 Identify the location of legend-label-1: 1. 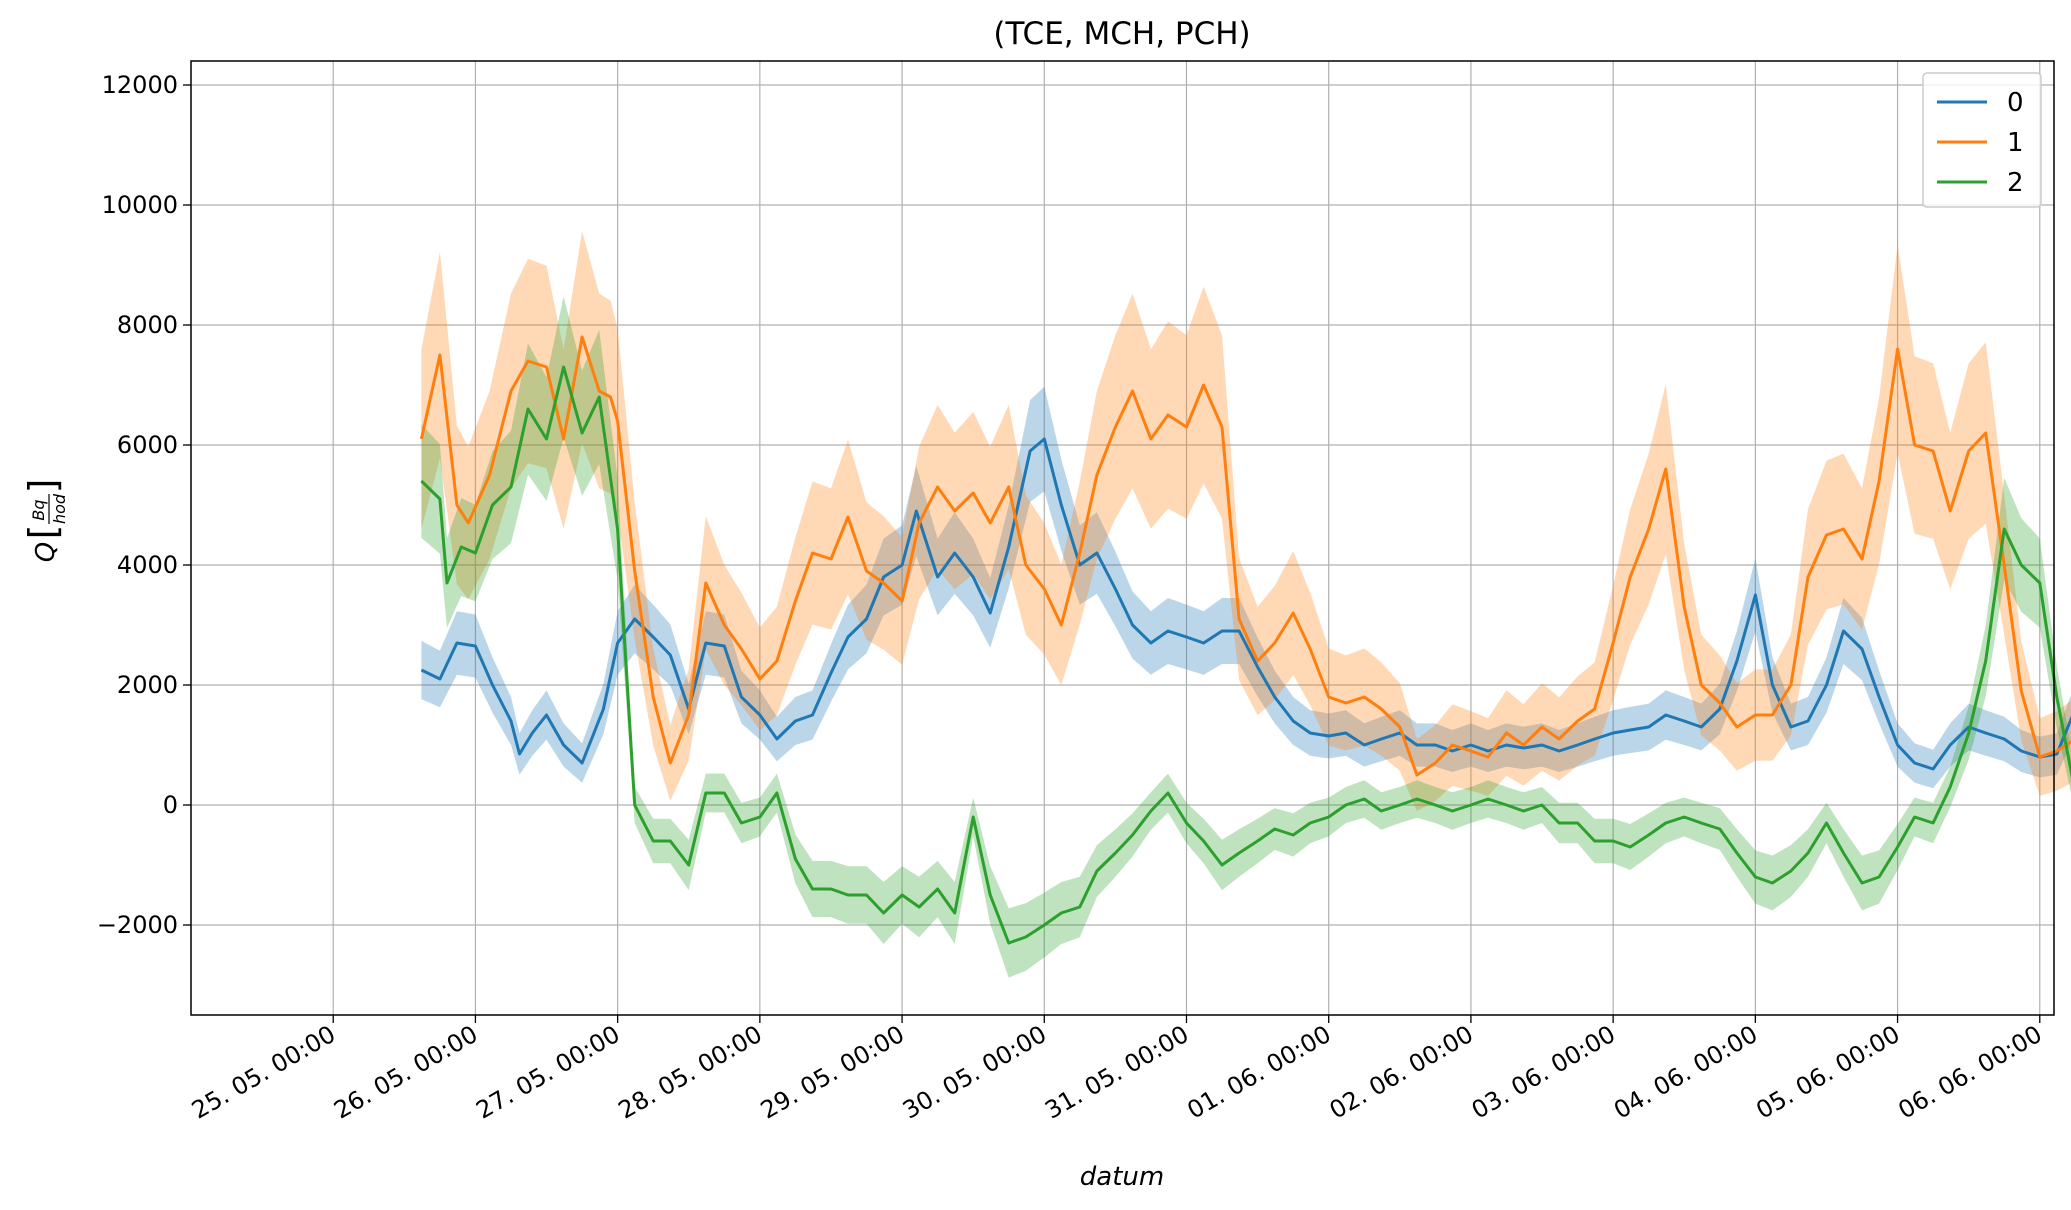
(2015, 143).